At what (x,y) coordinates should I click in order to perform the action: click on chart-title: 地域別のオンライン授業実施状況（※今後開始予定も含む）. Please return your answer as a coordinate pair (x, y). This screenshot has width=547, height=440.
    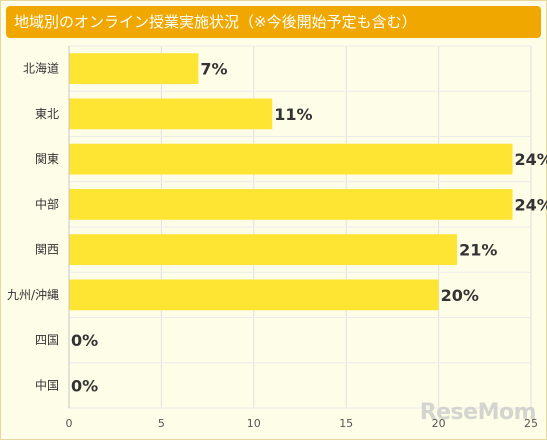
    Looking at the image, I should click on (273, 22).